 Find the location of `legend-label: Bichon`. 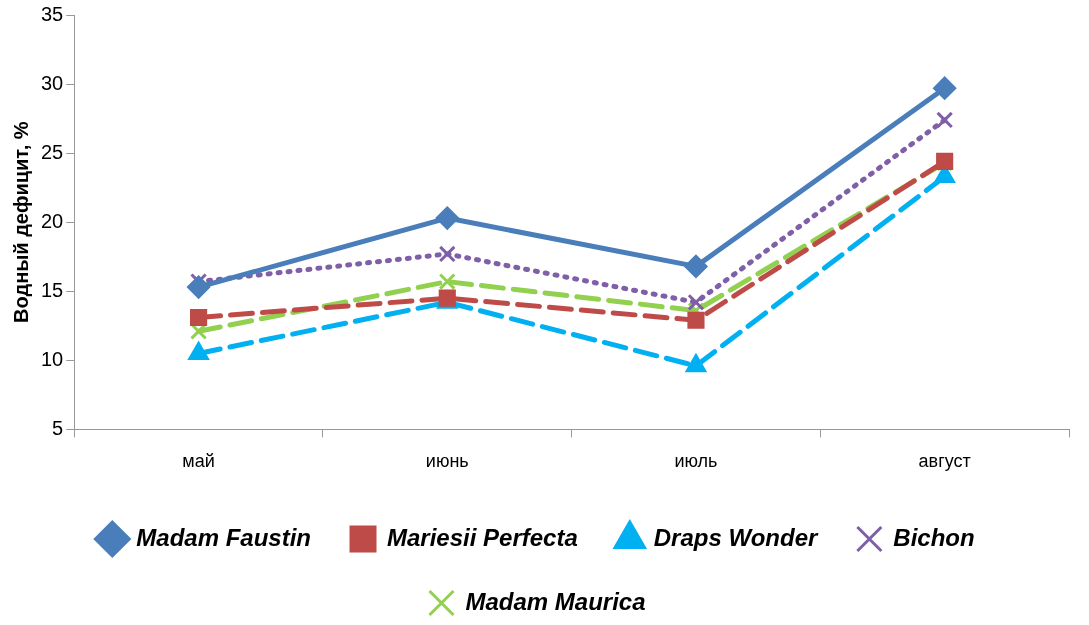

legend-label: Bichon is located at coordinates (934, 537).